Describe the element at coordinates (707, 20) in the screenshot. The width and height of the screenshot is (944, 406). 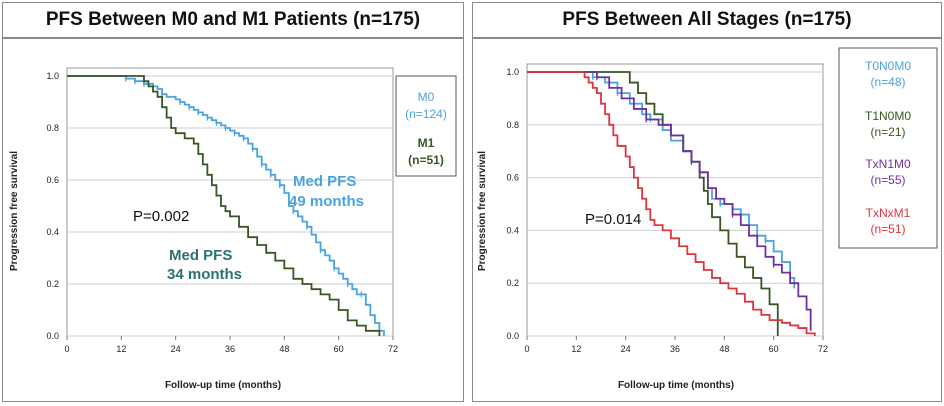
I see `panel-title-all-stages: PFS Between All Stages (n=175)` at that location.